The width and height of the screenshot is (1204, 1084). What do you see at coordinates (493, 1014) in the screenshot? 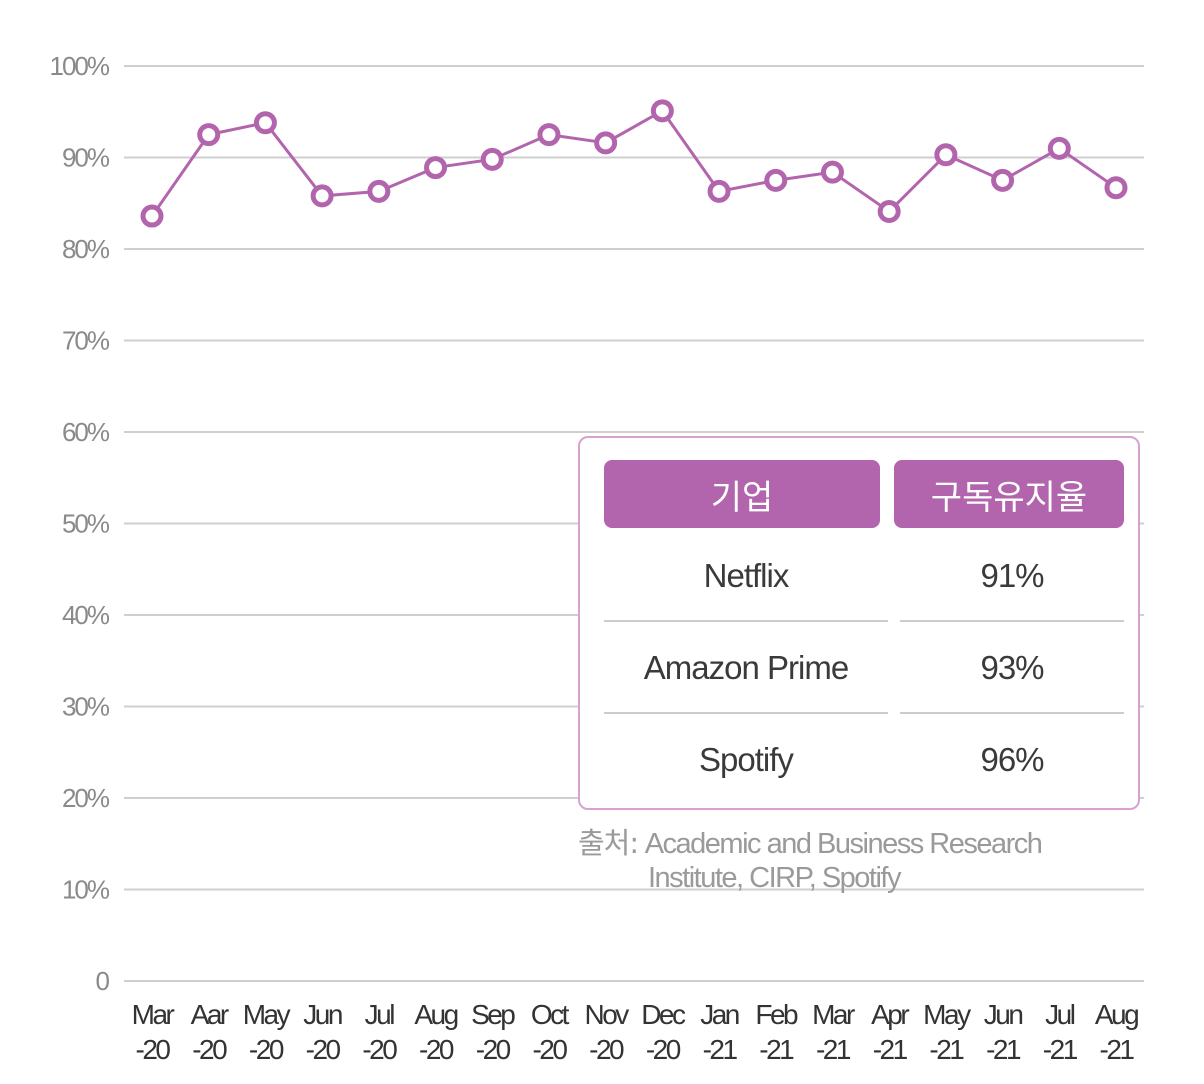
I see `x-tick-label: Sep` at bounding box center [493, 1014].